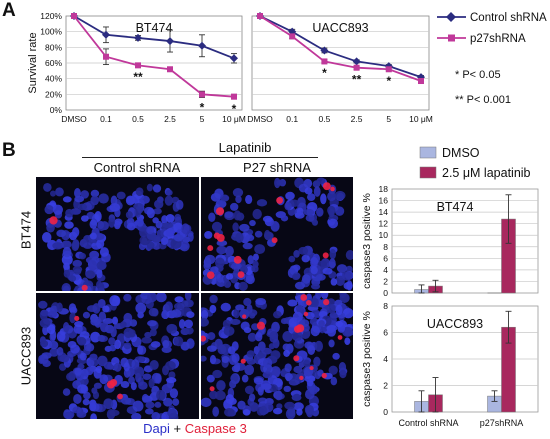 Image resolution: width=550 pixels, height=439 pixels. I want to click on micrograph-bt474-p27, so click(277, 234).